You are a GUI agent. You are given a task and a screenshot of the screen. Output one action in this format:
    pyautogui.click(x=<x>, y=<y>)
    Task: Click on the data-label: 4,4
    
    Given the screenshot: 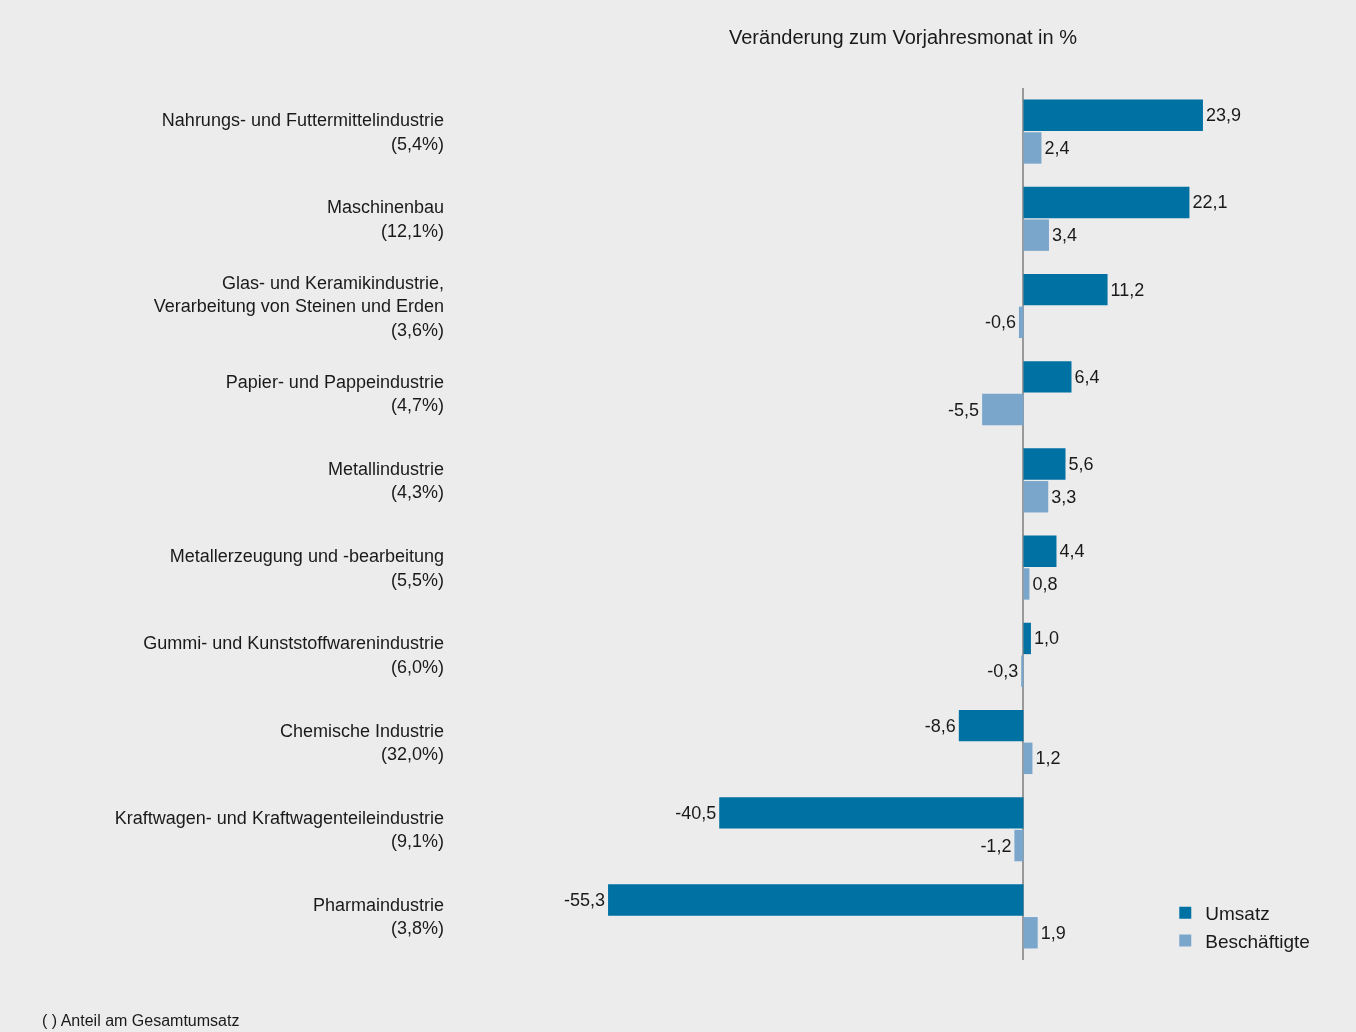 What is the action you would take?
    pyautogui.click(x=1072, y=551)
    